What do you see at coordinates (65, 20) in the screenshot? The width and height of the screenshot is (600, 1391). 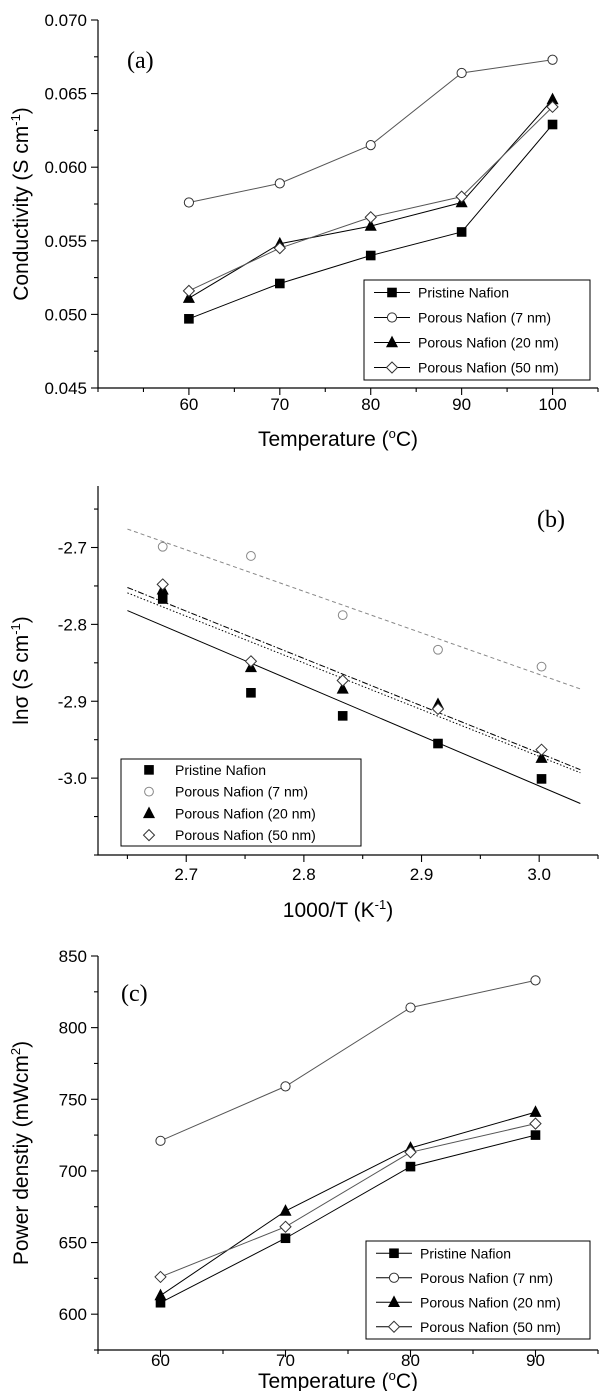 I see `y-tick-label: 0.070` at bounding box center [65, 20].